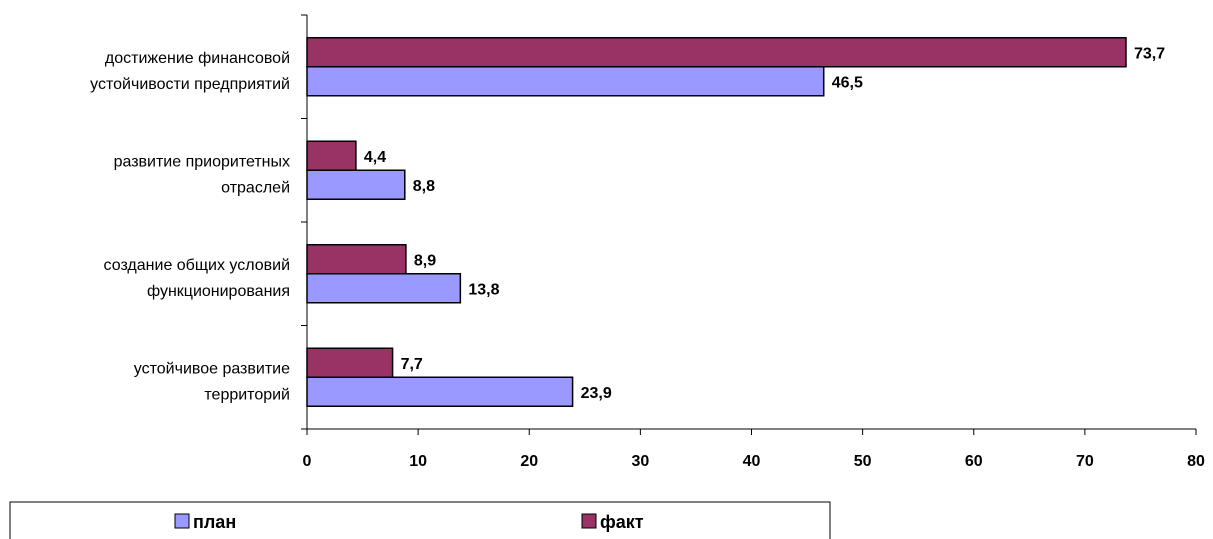 The image size is (1213, 539). What do you see at coordinates (1085, 461) in the screenshot?
I see `x-tick-label: 70` at bounding box center [1085, 461].